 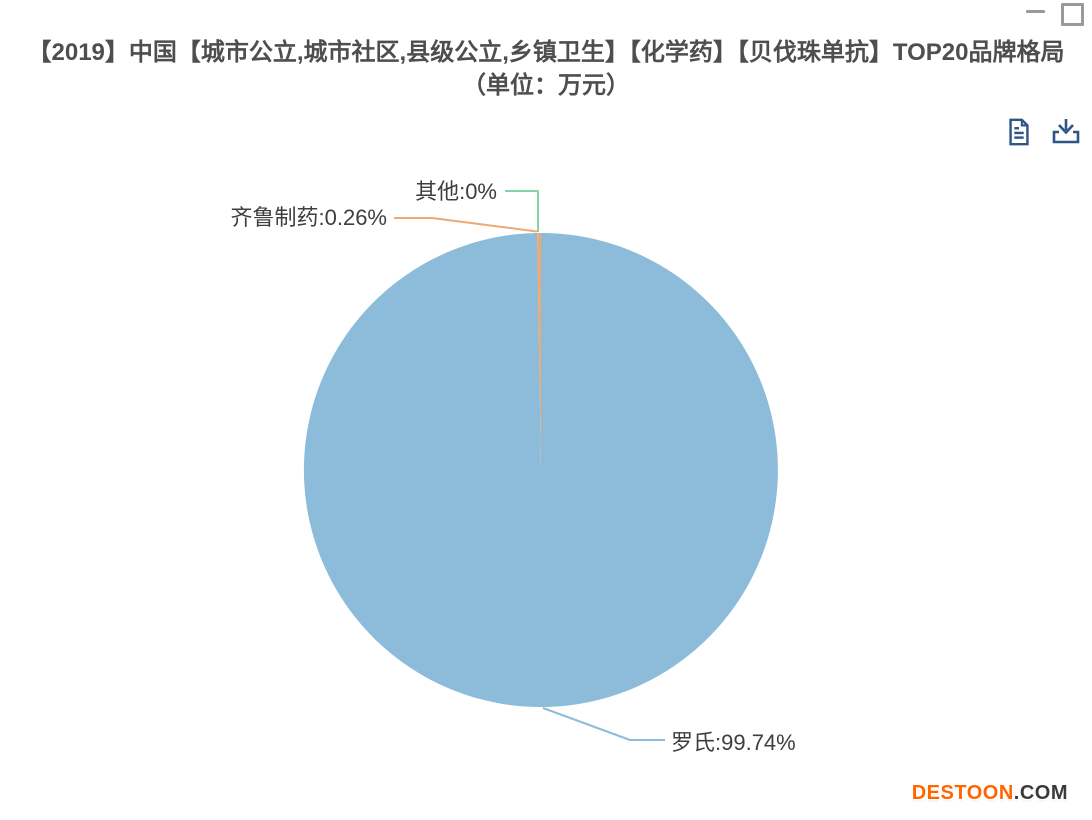 I want to click on maximize-icon, so click(x=1072, y=14).